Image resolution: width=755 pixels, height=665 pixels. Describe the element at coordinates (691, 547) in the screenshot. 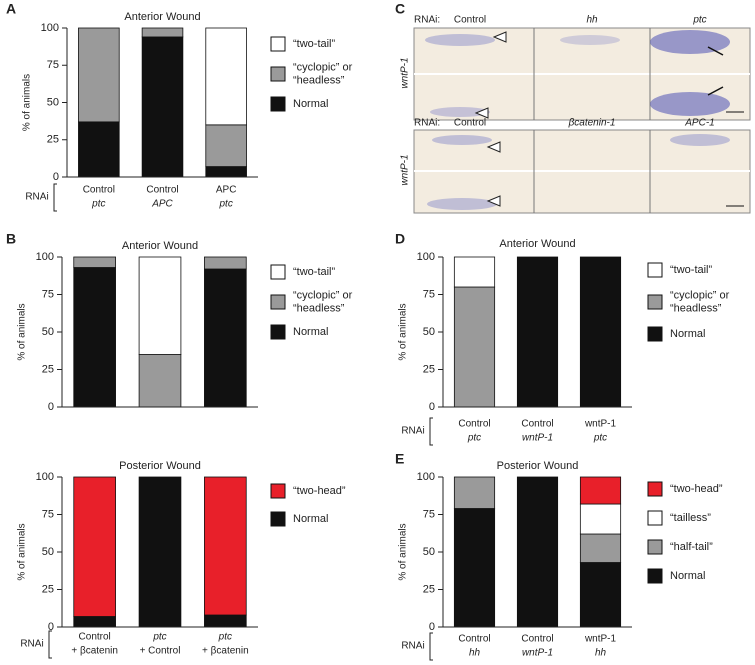

I see `legend-label: “half-tail”` at that location.